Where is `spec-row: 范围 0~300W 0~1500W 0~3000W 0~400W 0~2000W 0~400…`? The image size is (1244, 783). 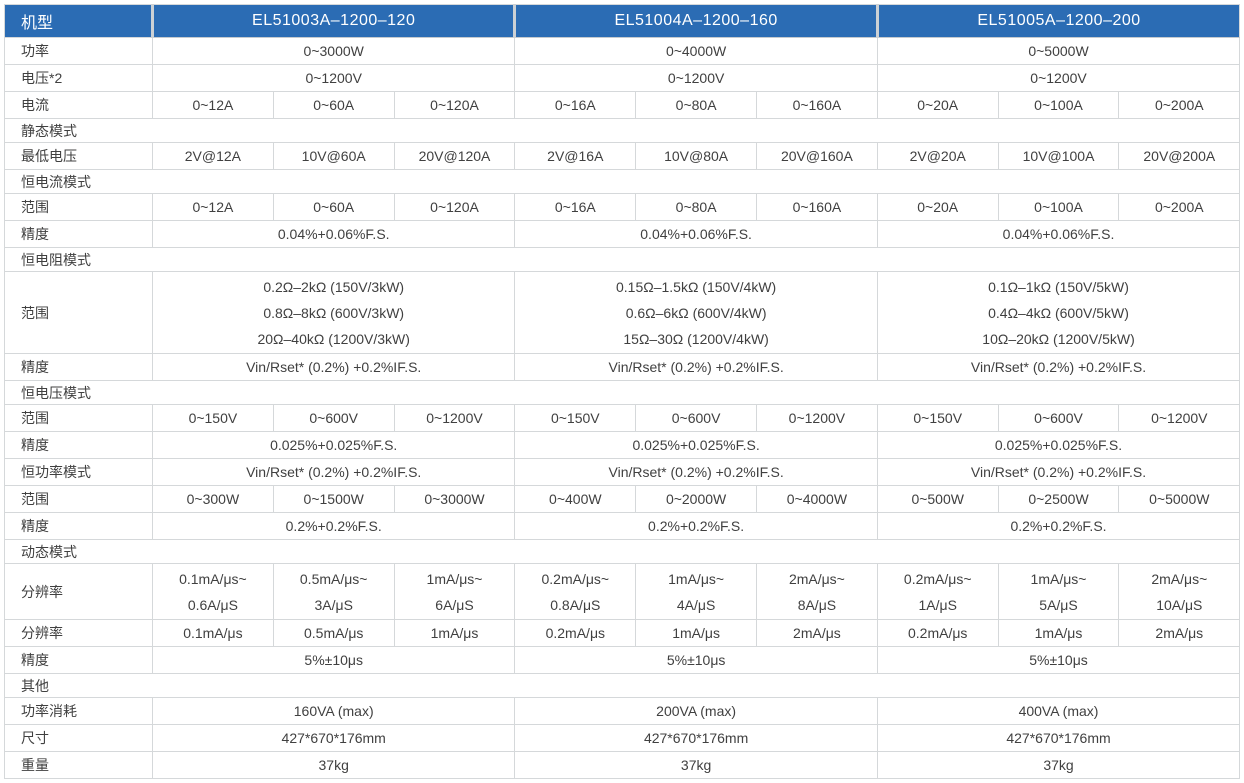
spec-row: 范围 0~300W 0~1500W 0~3000W 0~400W 0~2000W 0~400… is located at coordinates (622, 499).